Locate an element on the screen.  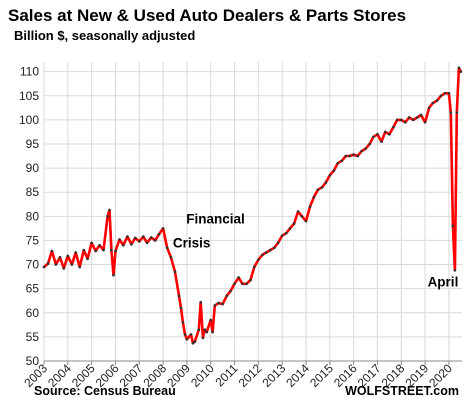
y-tick-label: 60 is located at coordinates (33, 313).